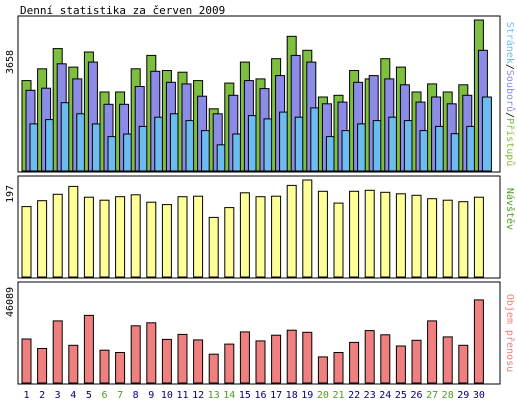 This screenshot has width=517, height=405. What do you see at coordinates (323, 395) in the screenshot?
I see `x-tick-label: 20` at bounding box center [323, 395].